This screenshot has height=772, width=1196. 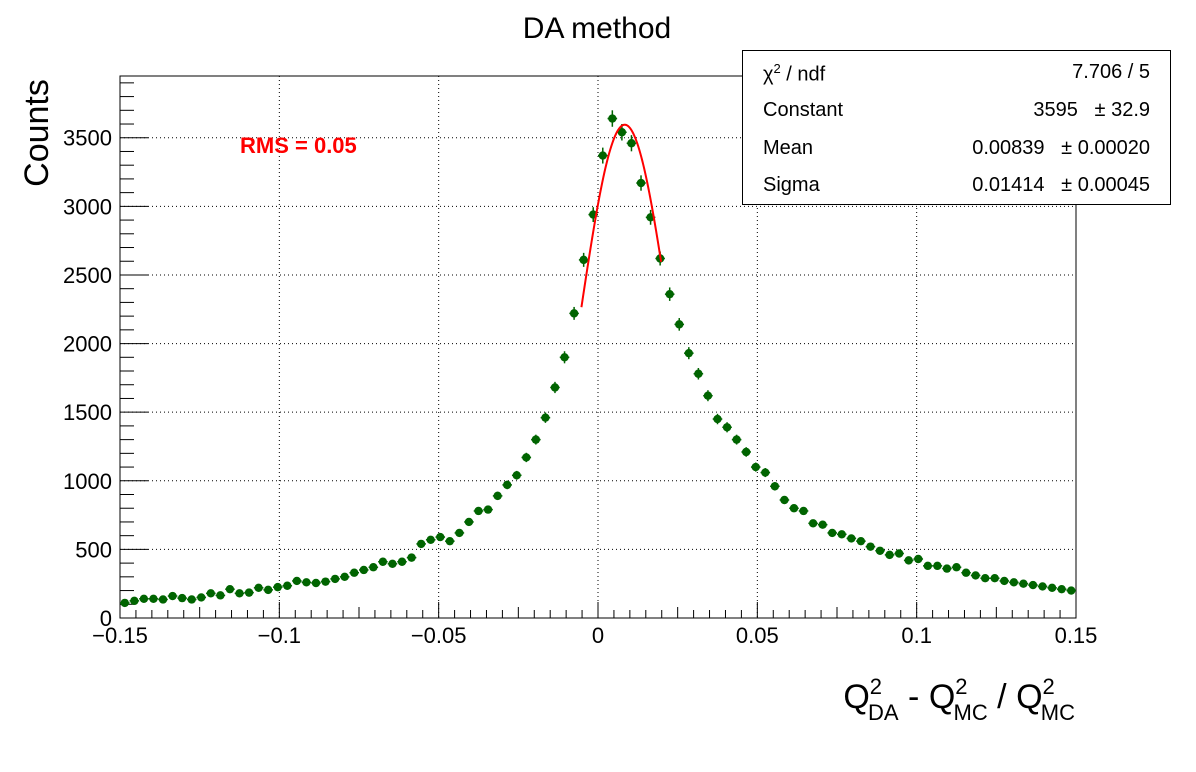 What do you see at coordinates (87, 344) in the screenshot?
I see `y-tick-label: 2000` at bounding box center [87, 344].